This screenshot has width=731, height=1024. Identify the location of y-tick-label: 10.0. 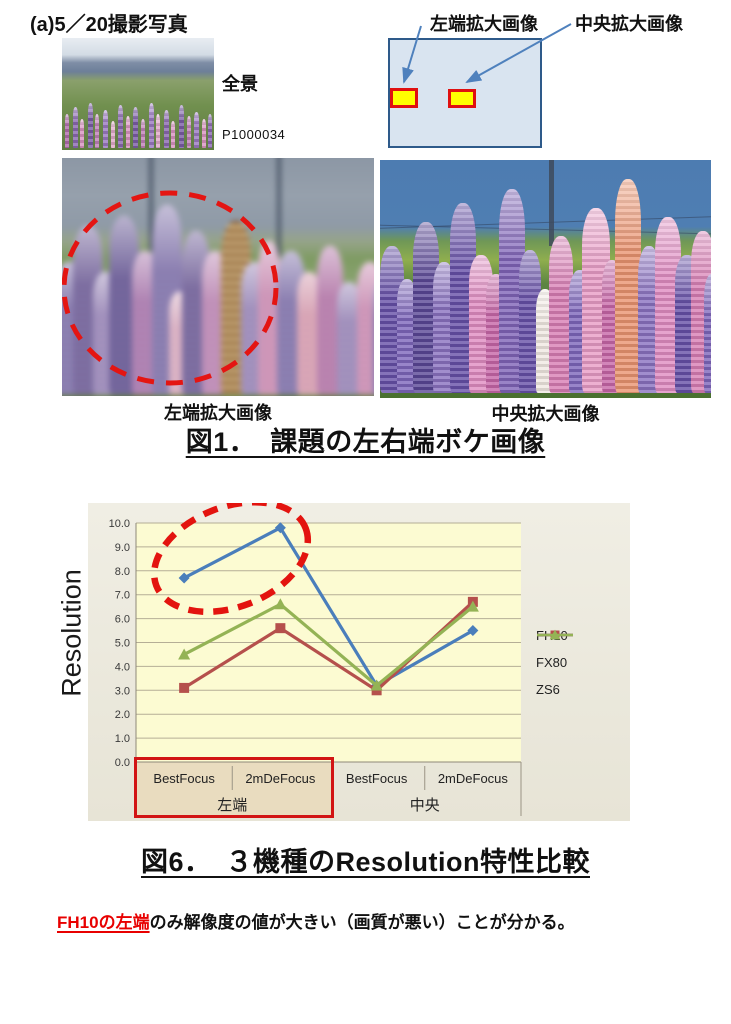
(119, 524).